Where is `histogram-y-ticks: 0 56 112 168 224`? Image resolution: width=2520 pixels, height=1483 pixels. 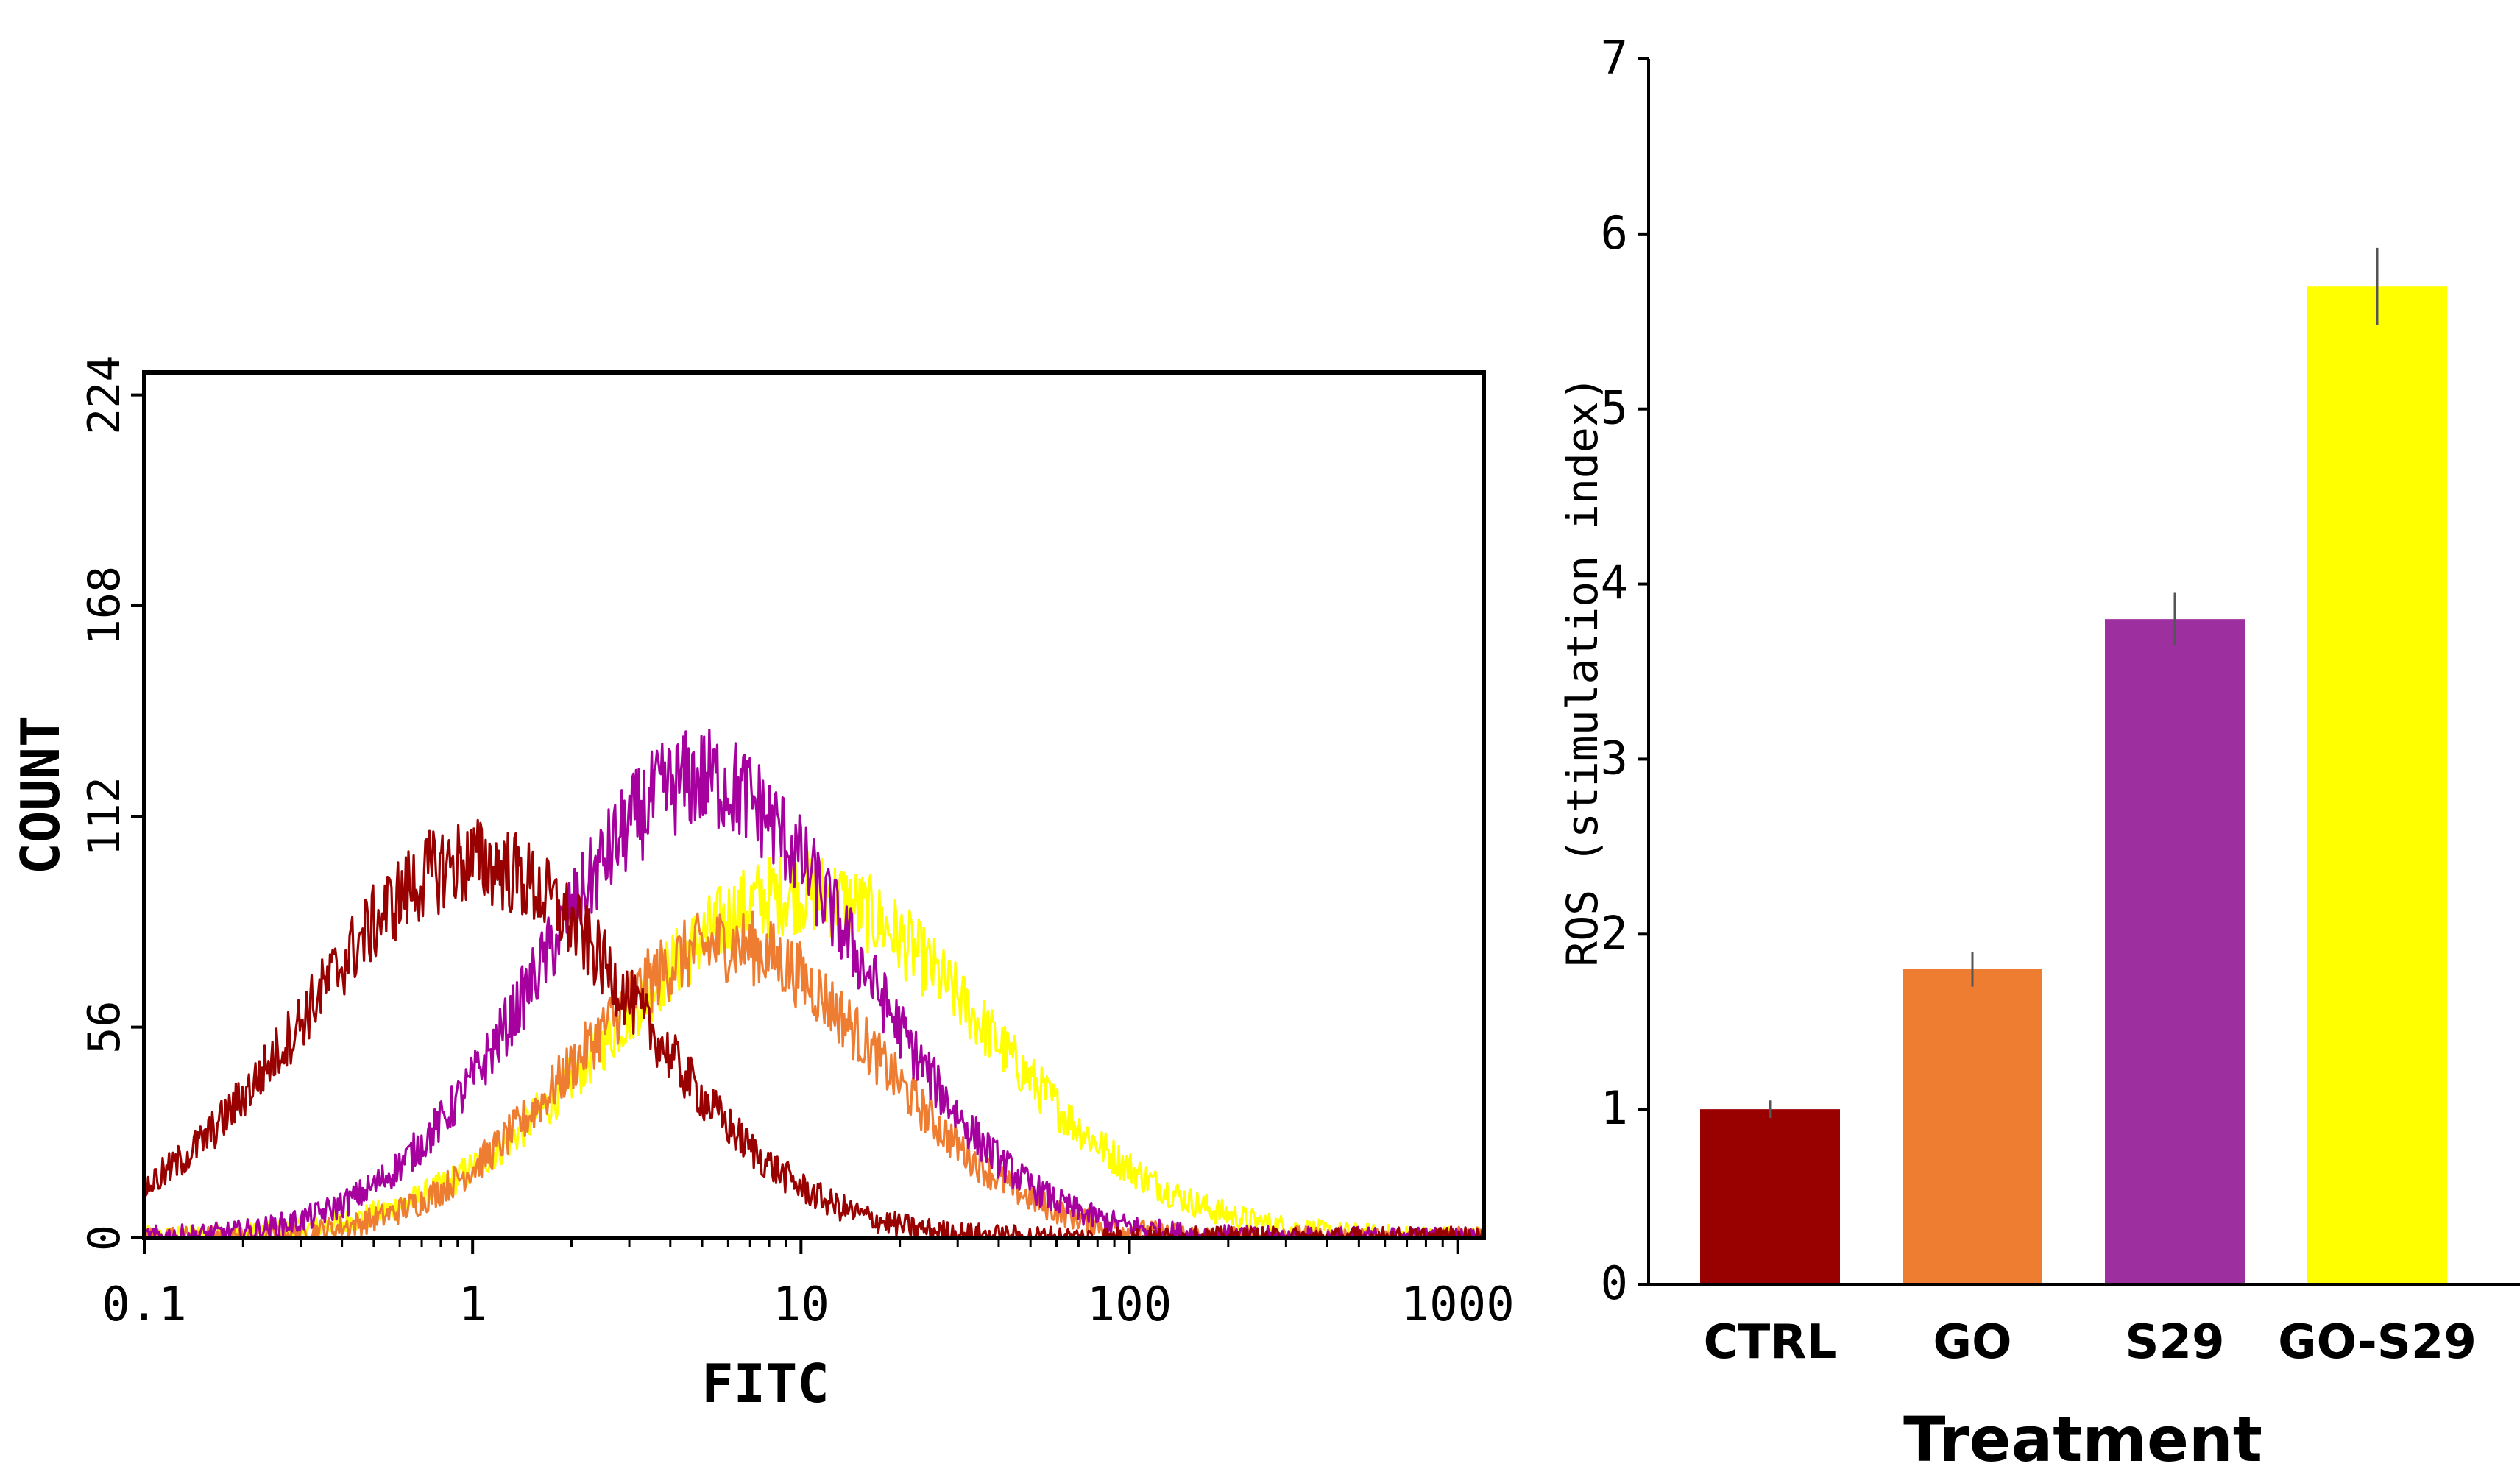 histogram-y-ticks: 0 56 112 168 224 is located at coordinates (111, 803).